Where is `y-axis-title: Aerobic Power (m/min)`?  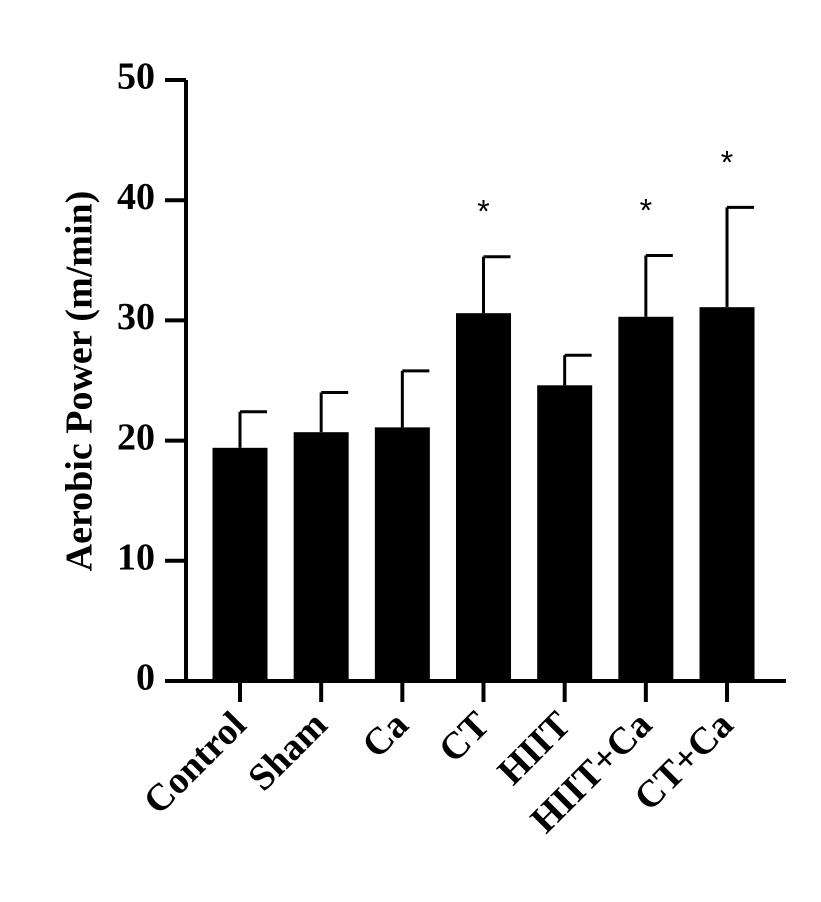 y-axis-title: Aerobic Power (m/min) is located at coordinates (80, 381).